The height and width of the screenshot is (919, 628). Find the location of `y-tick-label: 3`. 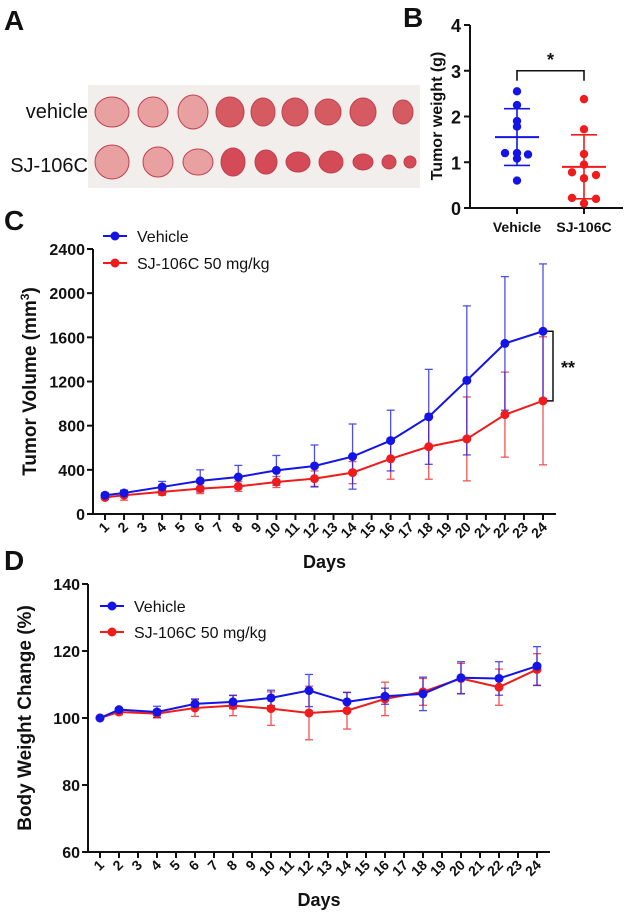

y-tick-label: 3 is located at coordinates (456, 72).